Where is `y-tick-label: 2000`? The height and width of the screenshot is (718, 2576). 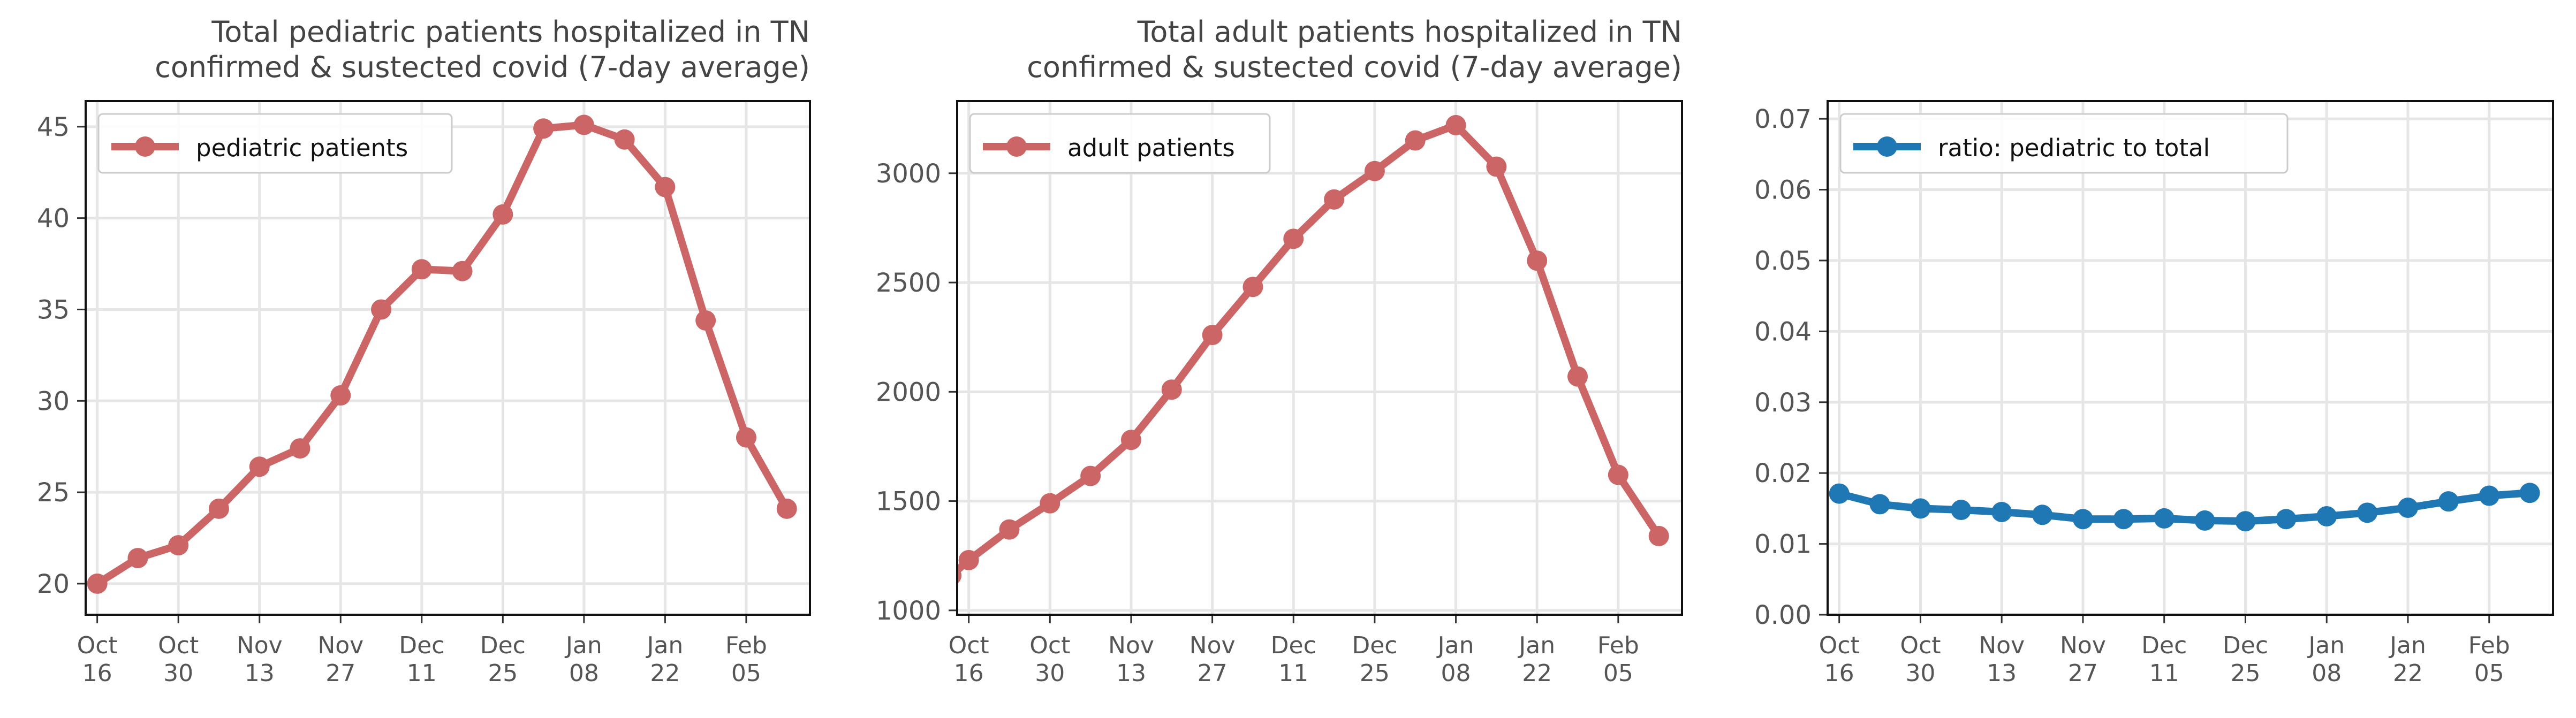 y-tick-label: 2000 is located at coordinates (908, 392).